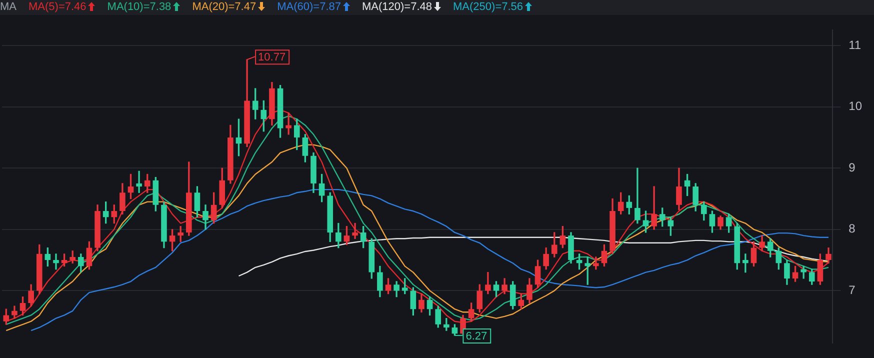 The image size is (874, 358). Describe the element at coordinates (488, 7) in the screenshot. I see `legend-label: MA(250)=7.56` at that location.